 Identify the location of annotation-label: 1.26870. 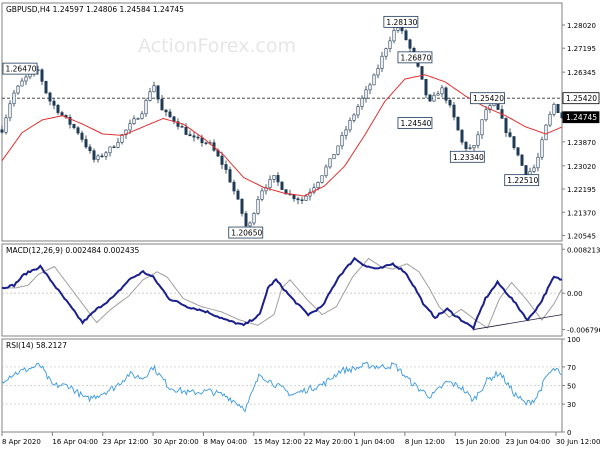
(415, 57).